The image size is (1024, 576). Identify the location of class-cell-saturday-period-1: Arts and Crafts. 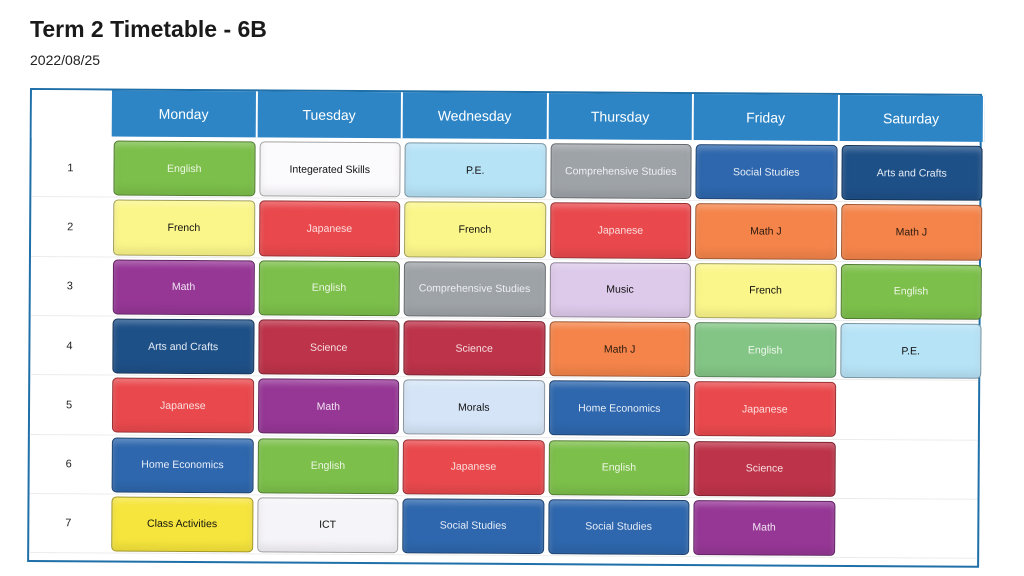
(911, 173).